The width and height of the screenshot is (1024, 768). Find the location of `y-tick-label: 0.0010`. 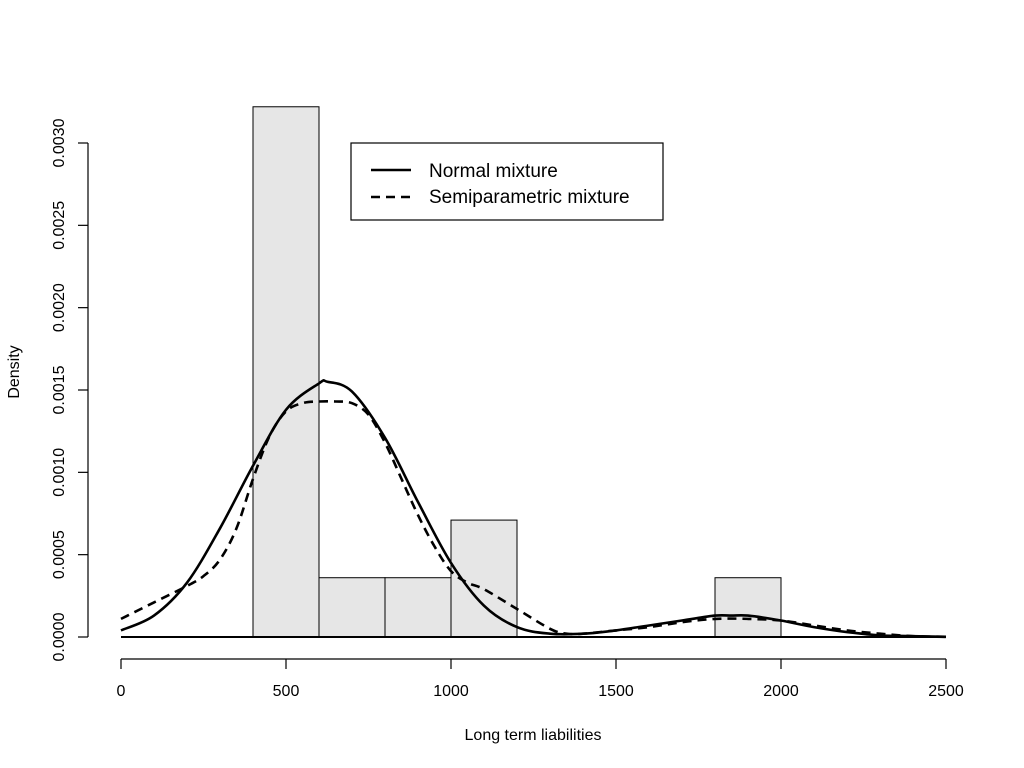

y-tick-label: 0.0010 is located at coordinates (59, 472).